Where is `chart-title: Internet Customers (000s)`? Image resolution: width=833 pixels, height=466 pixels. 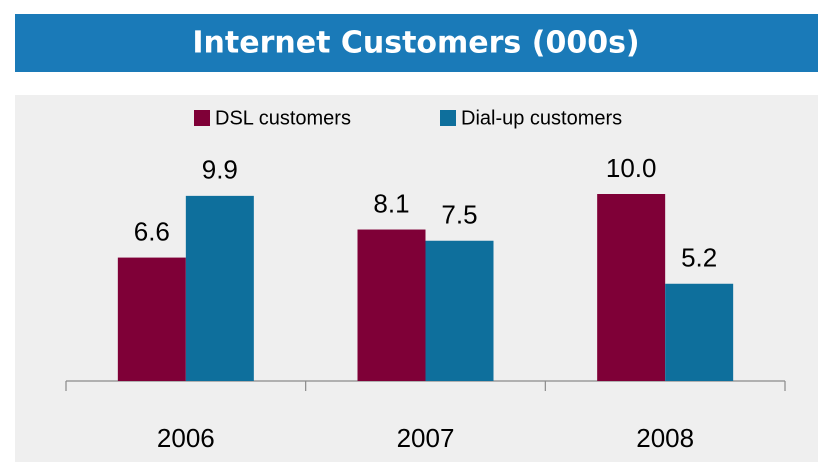
chart-title: Internet Customers (000s) is located at coordinates (415, 43).